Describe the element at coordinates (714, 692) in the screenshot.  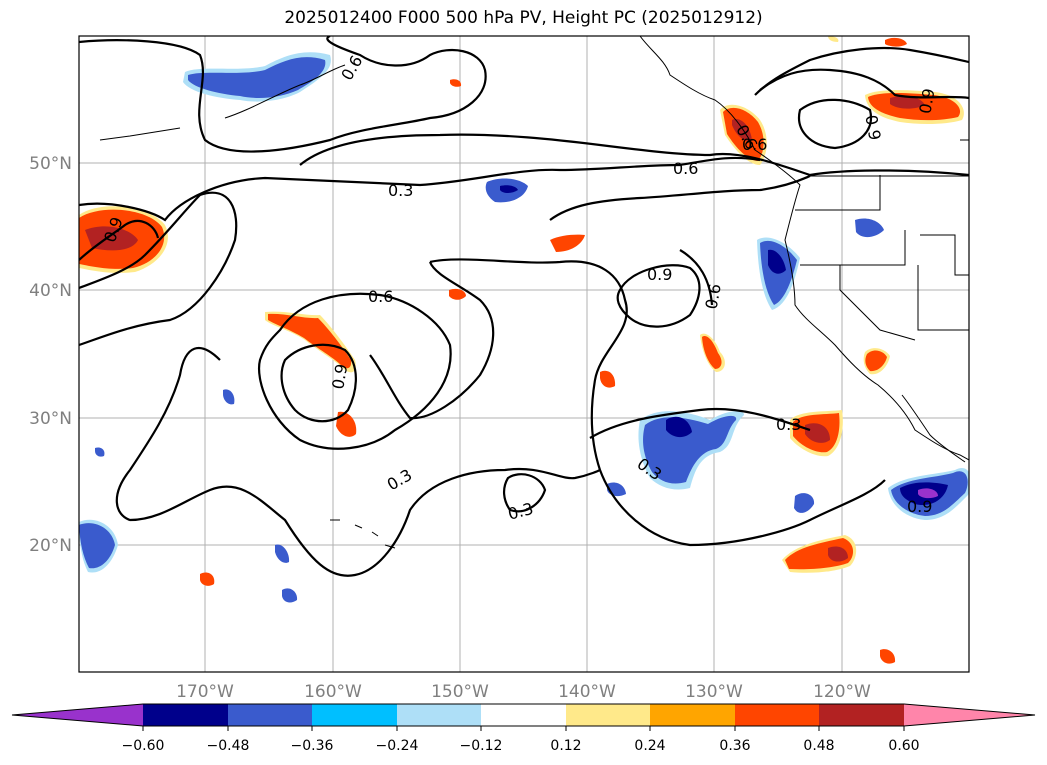
I see `lon-label-130w: 130°W` at that location.